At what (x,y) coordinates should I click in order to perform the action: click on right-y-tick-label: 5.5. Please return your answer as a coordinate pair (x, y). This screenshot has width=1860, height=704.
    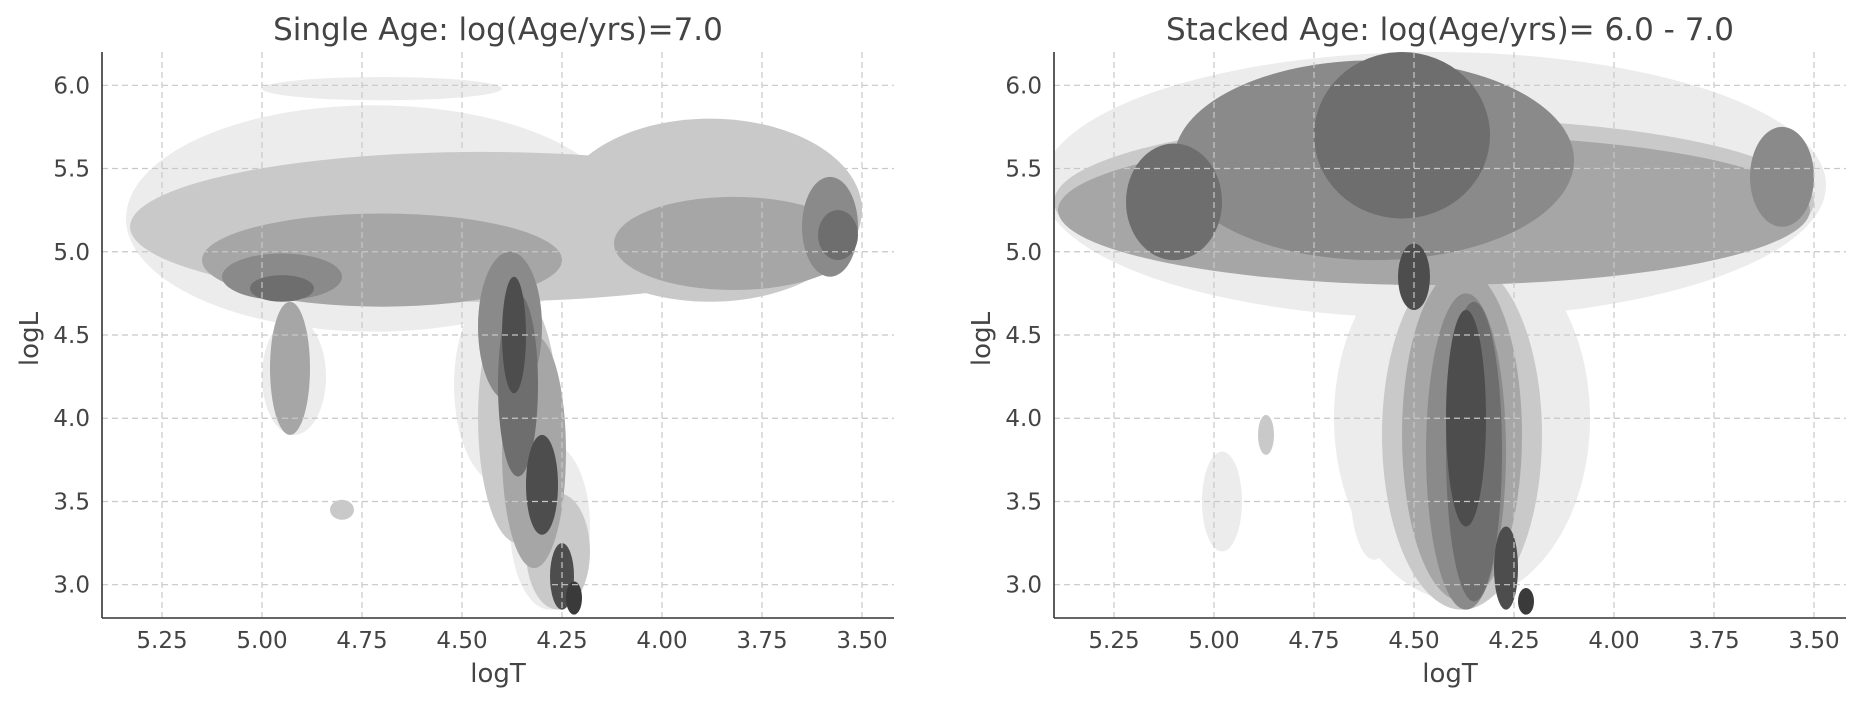
    Looking at the image, I should click on (1023, 170).